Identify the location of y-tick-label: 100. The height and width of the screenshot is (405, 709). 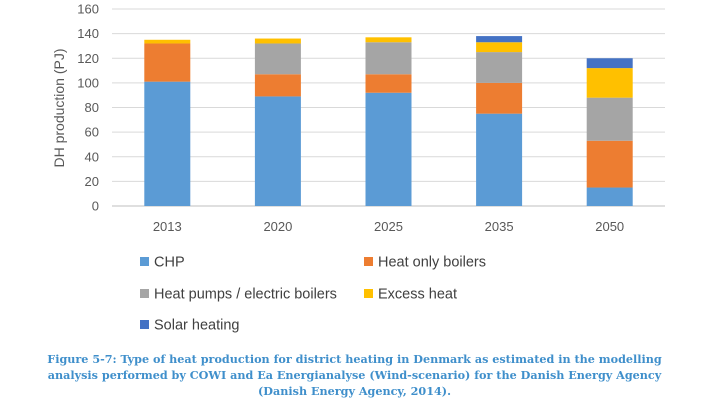
(88, 82).